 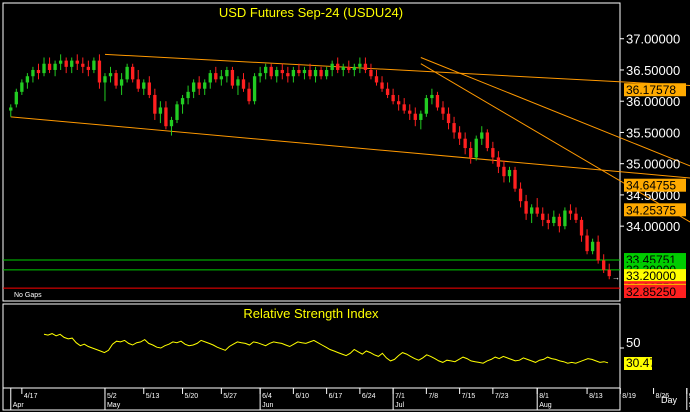 What do you see at coordinates (651, 276) in the screenshot?
I see `price-level-label: 33.20000` at bounding box center [651, 276].